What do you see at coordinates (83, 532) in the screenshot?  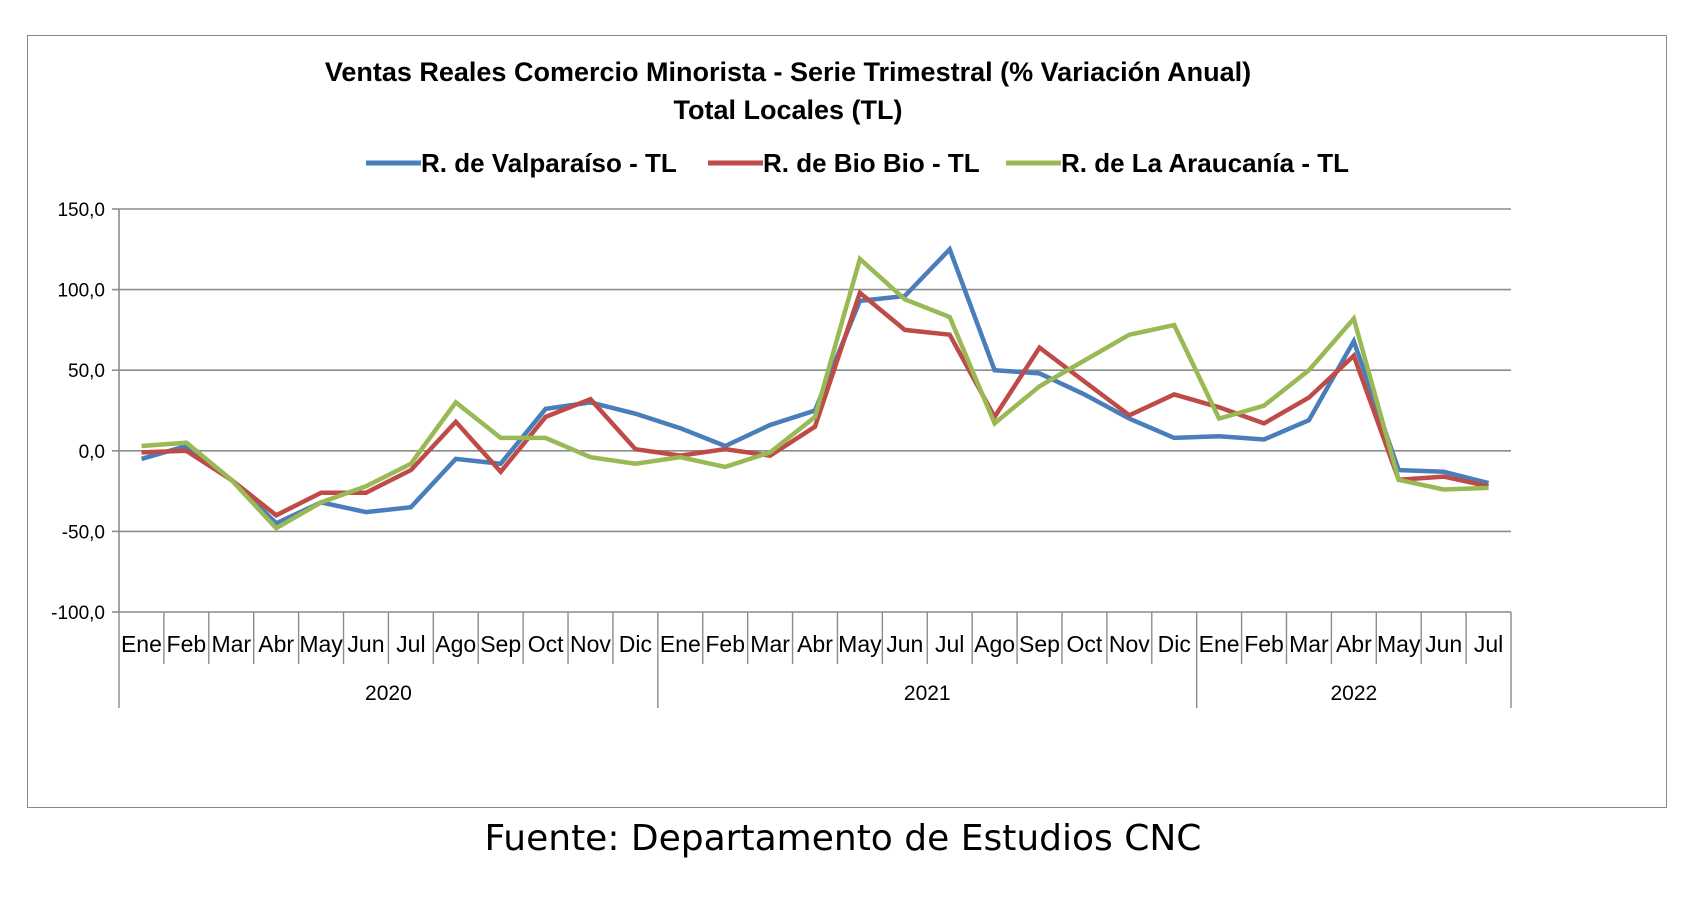 I see `y-tick-label: -50,0` at bounding box center [83, 532].